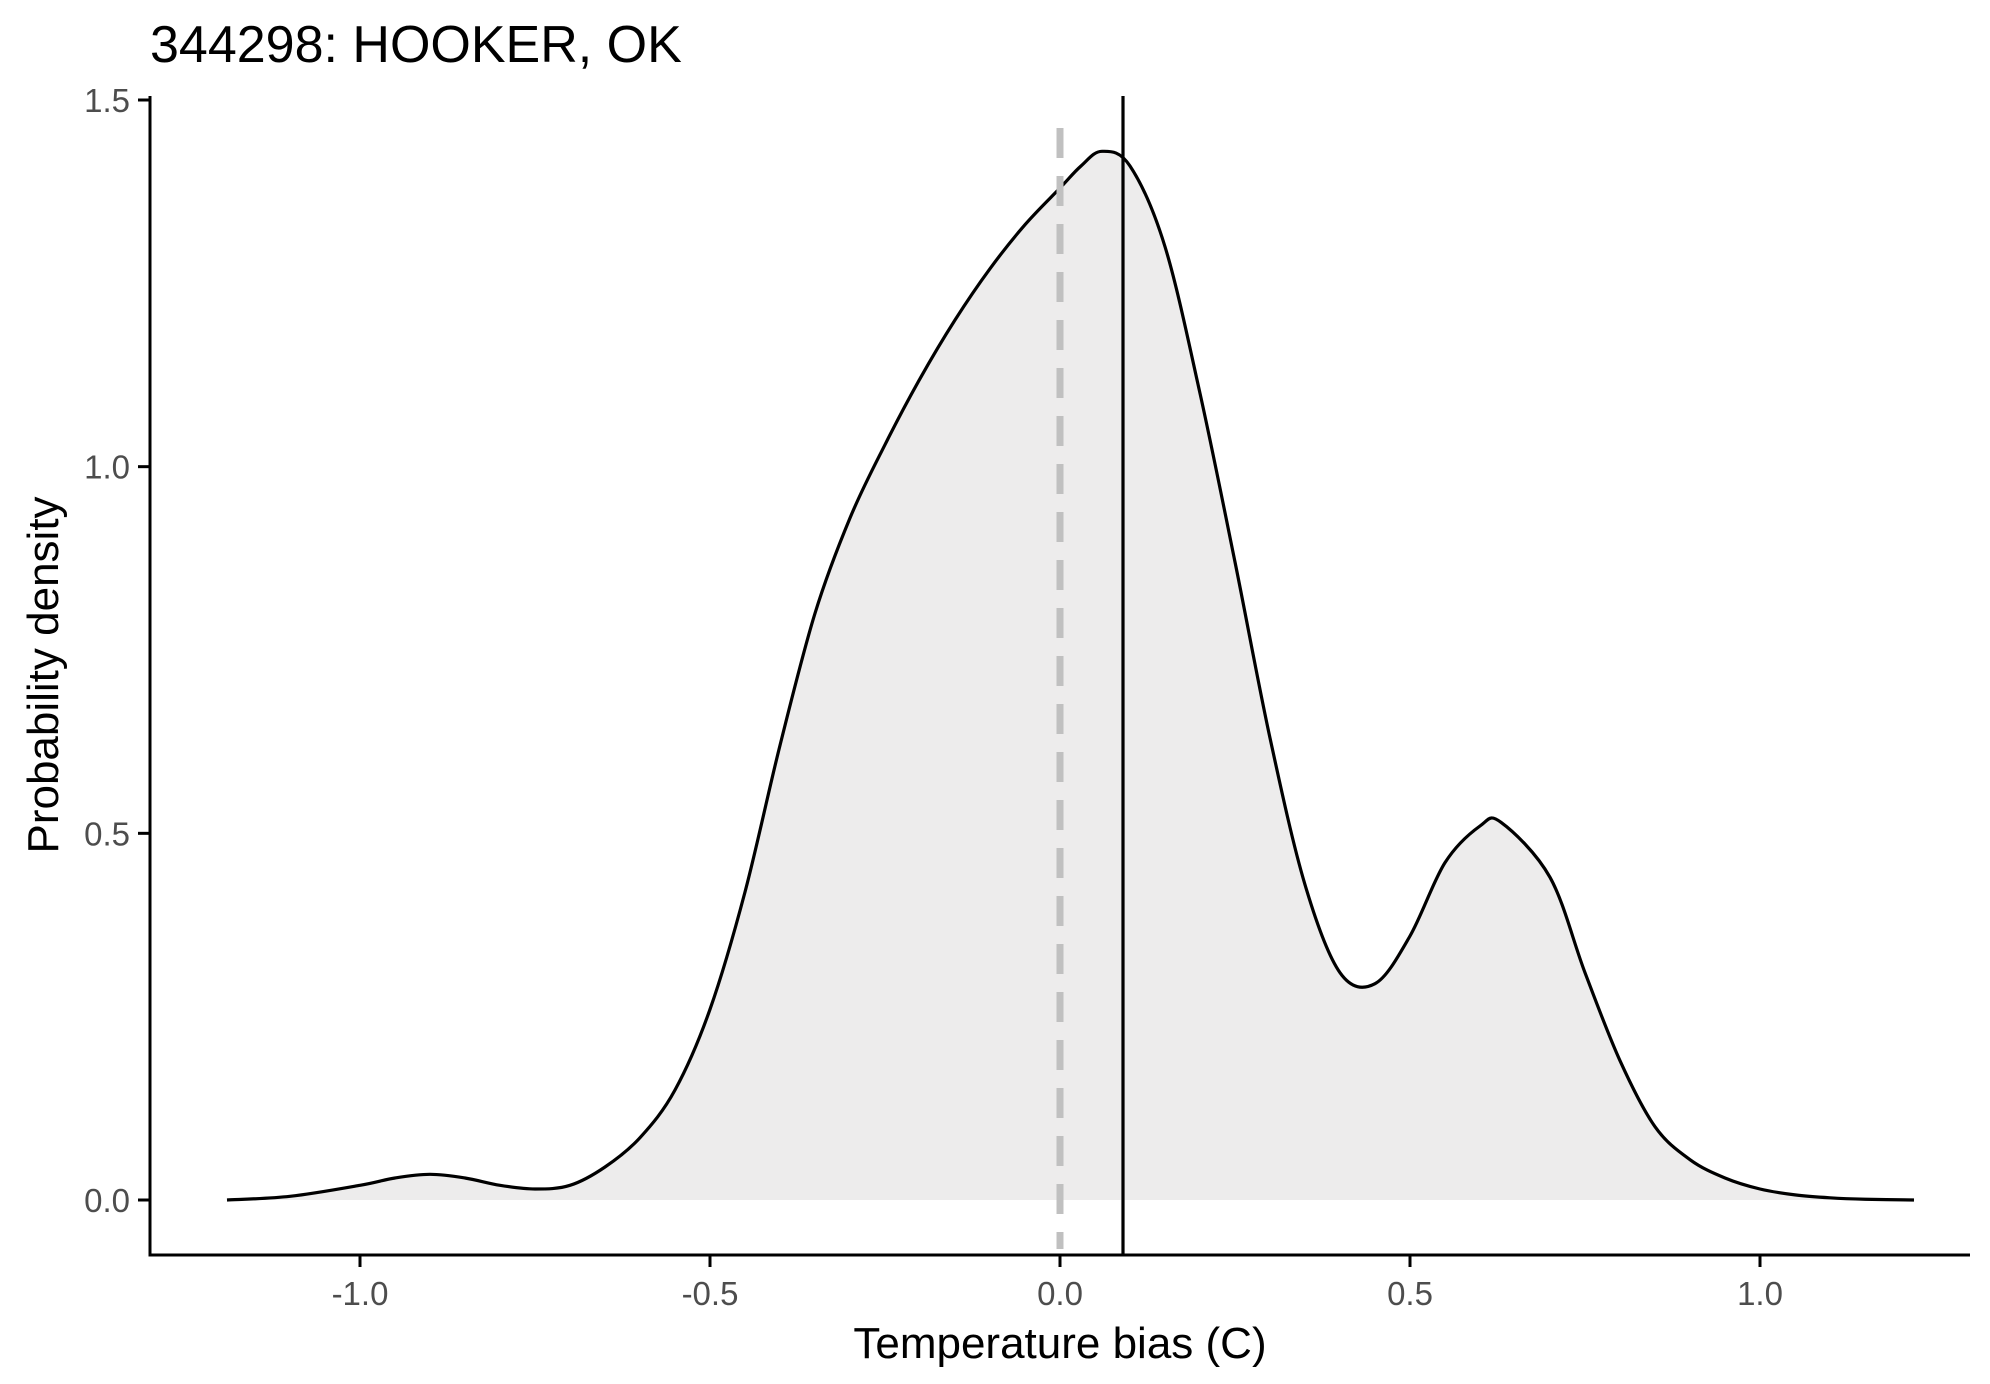  What do you see at coordinates (107, 100) in the screenshot?
I see `y-tick-label: 1.5` at bounding box center [107, 100].